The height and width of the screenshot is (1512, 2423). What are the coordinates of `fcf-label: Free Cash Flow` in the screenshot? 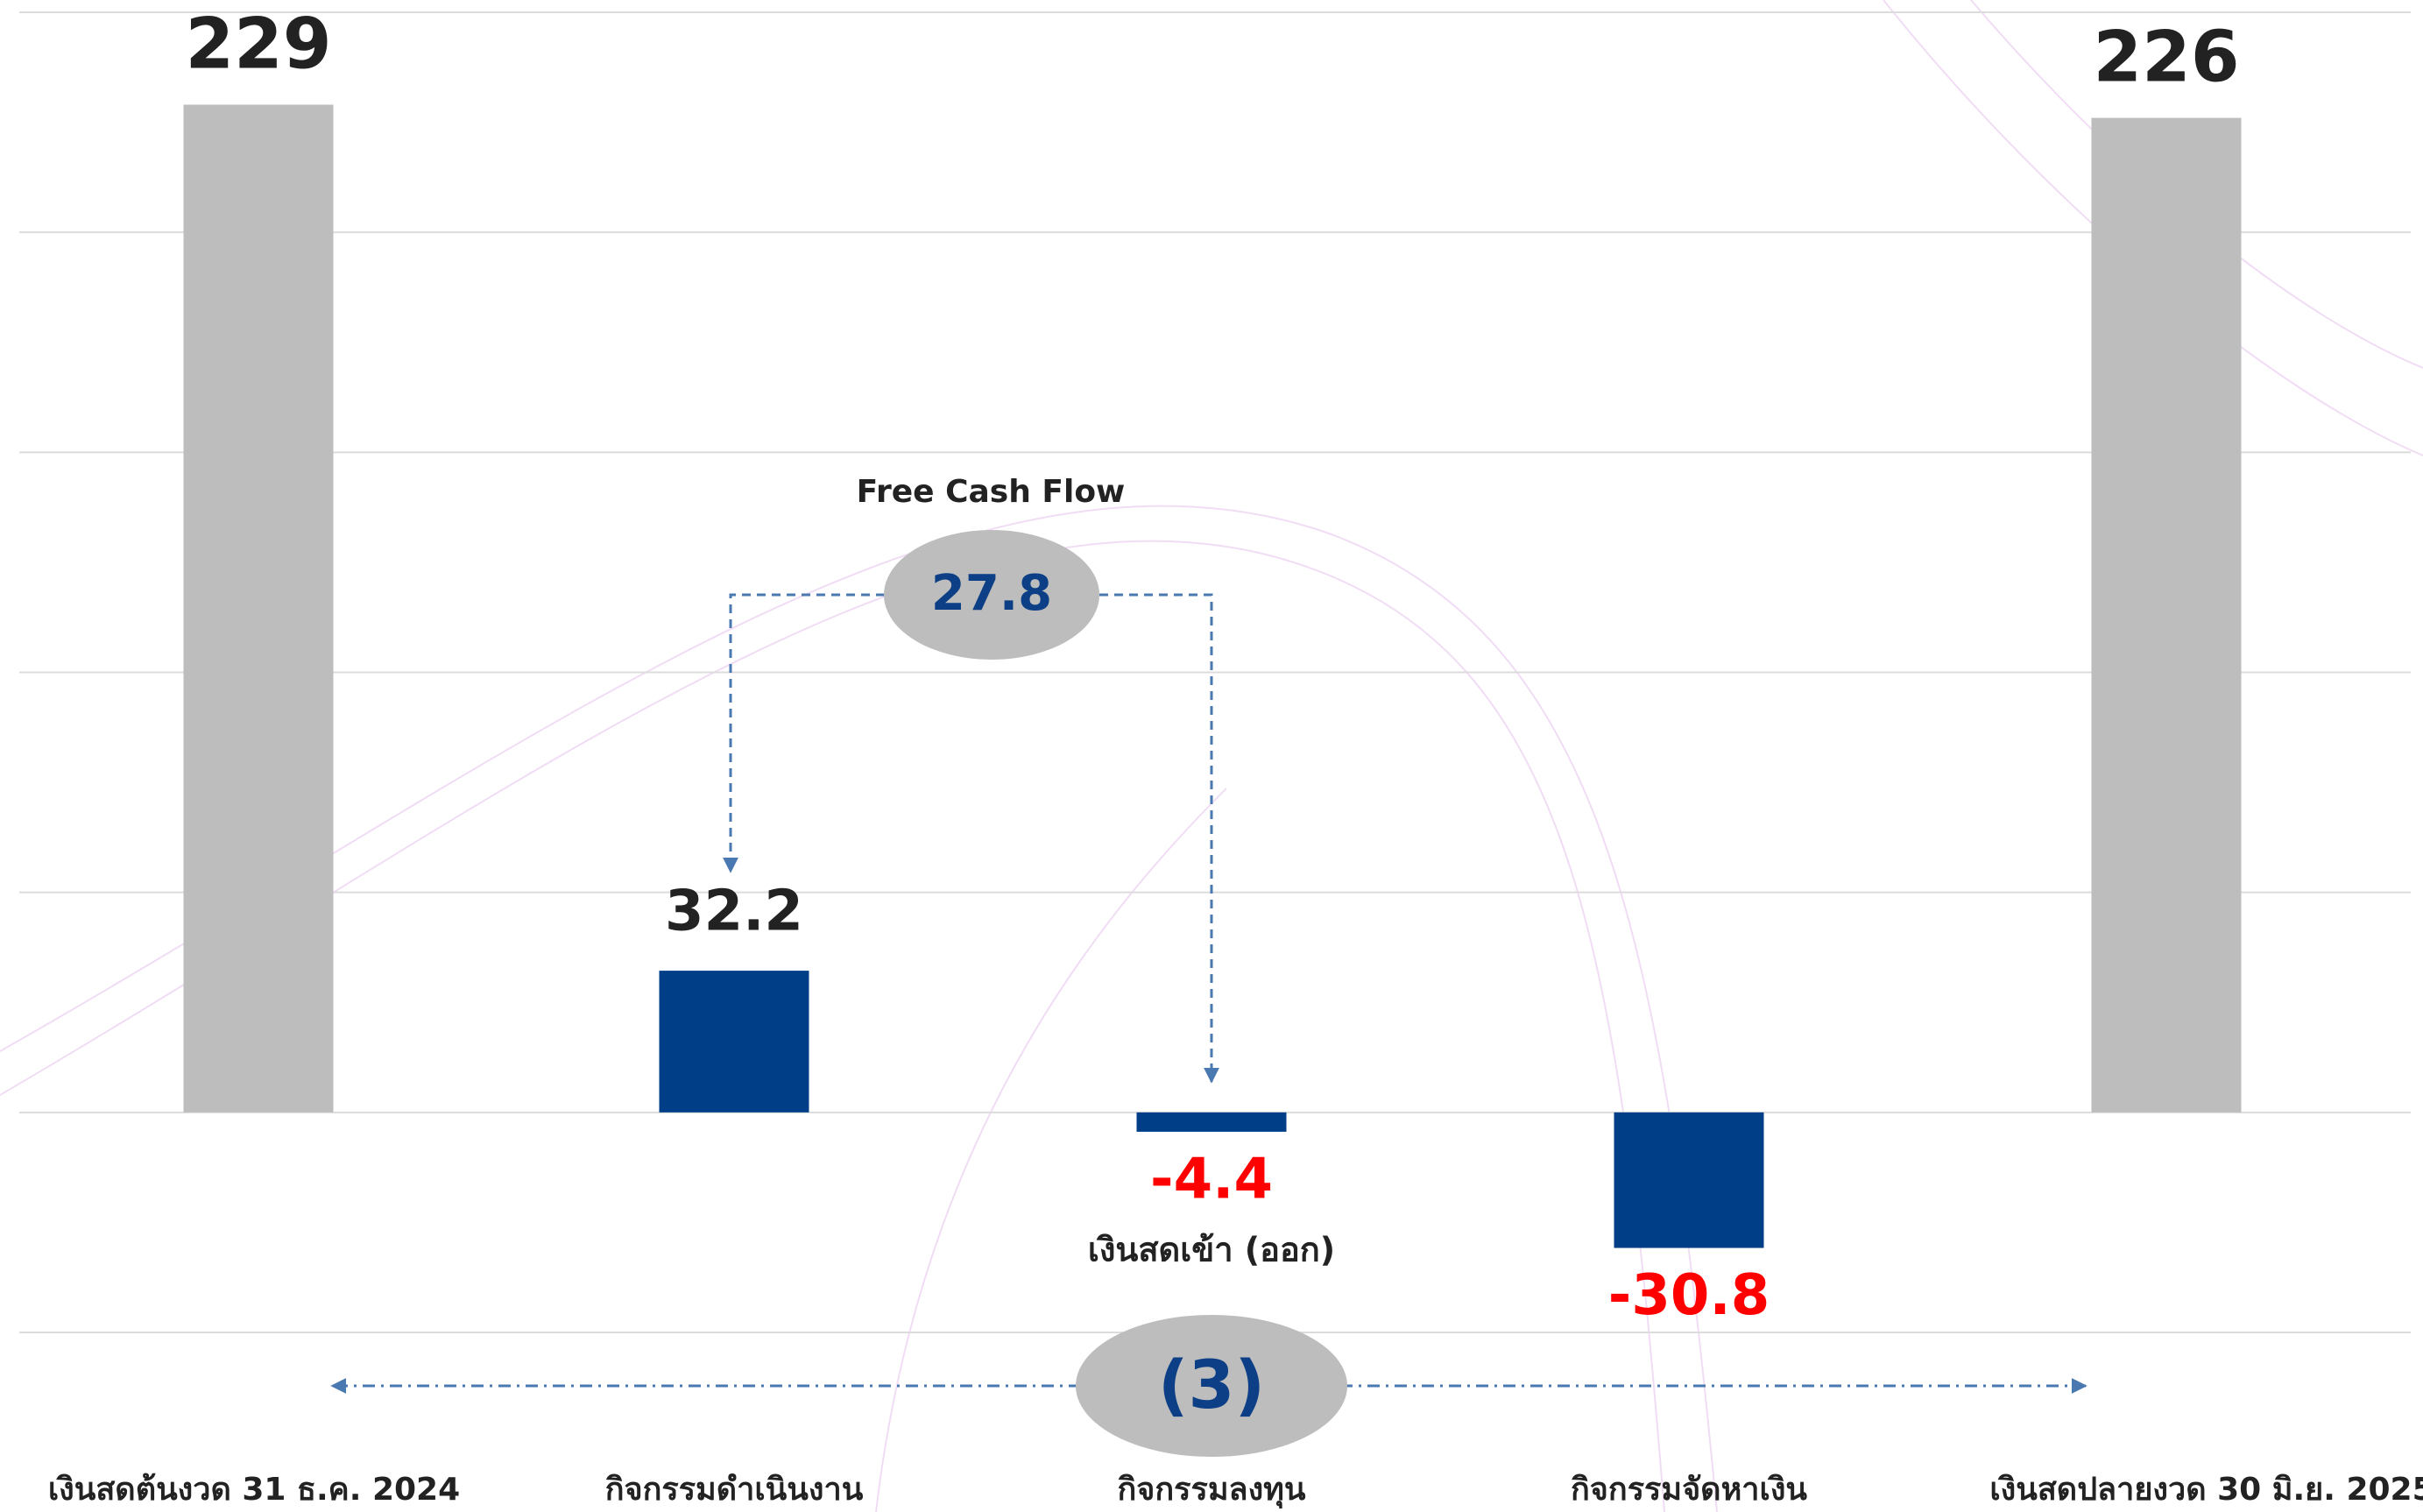 It's located at (992, 492).